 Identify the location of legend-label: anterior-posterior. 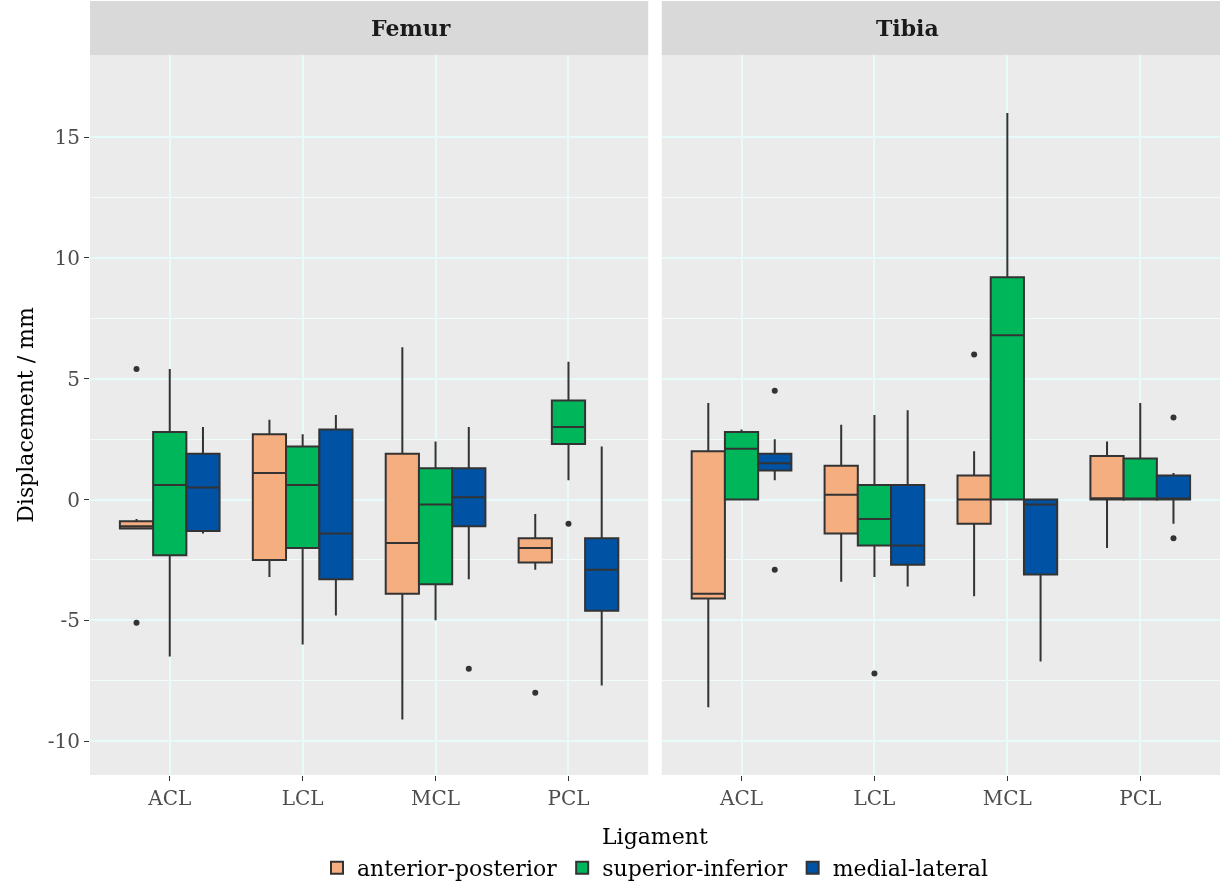
(457, 869).